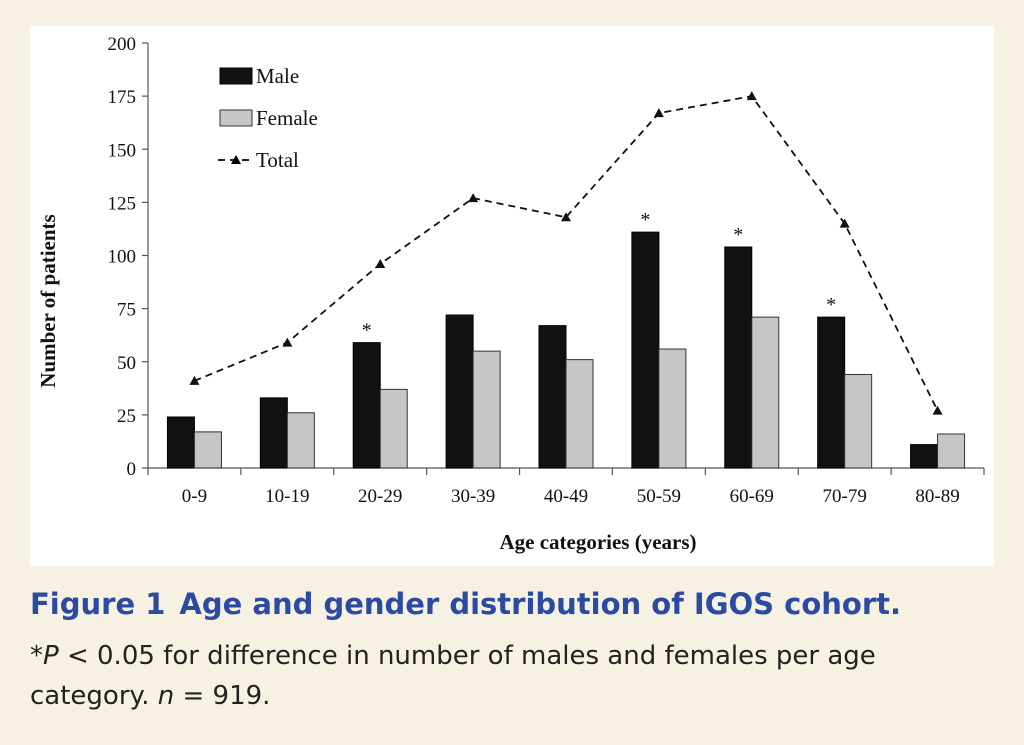 This screenshot has width=1024, height=745. I want to click on y-axis-title: Number of patients, so click(48, 300).